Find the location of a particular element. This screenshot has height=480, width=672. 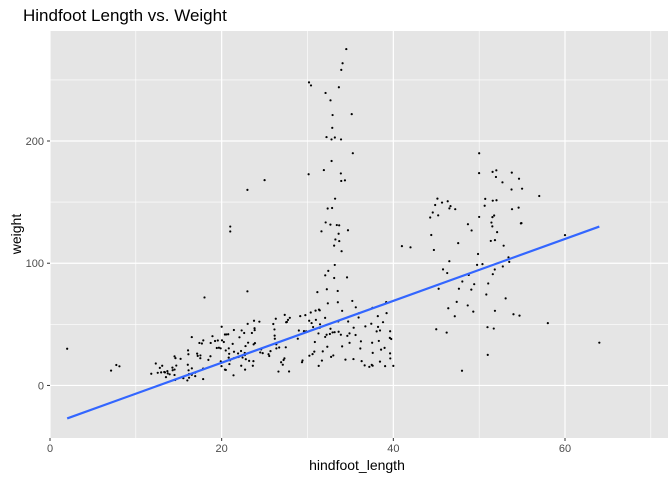

y-tick-label: 100 is located at coordinates (35, 264).